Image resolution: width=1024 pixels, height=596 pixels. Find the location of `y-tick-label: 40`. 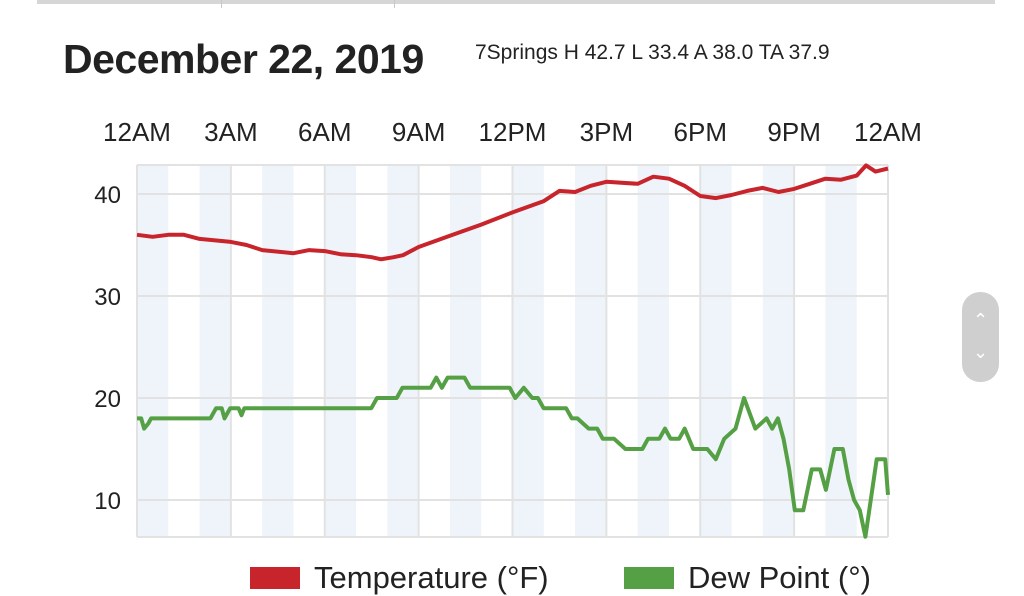

y-tick-label: 40 is located at coordinates (107, 195).